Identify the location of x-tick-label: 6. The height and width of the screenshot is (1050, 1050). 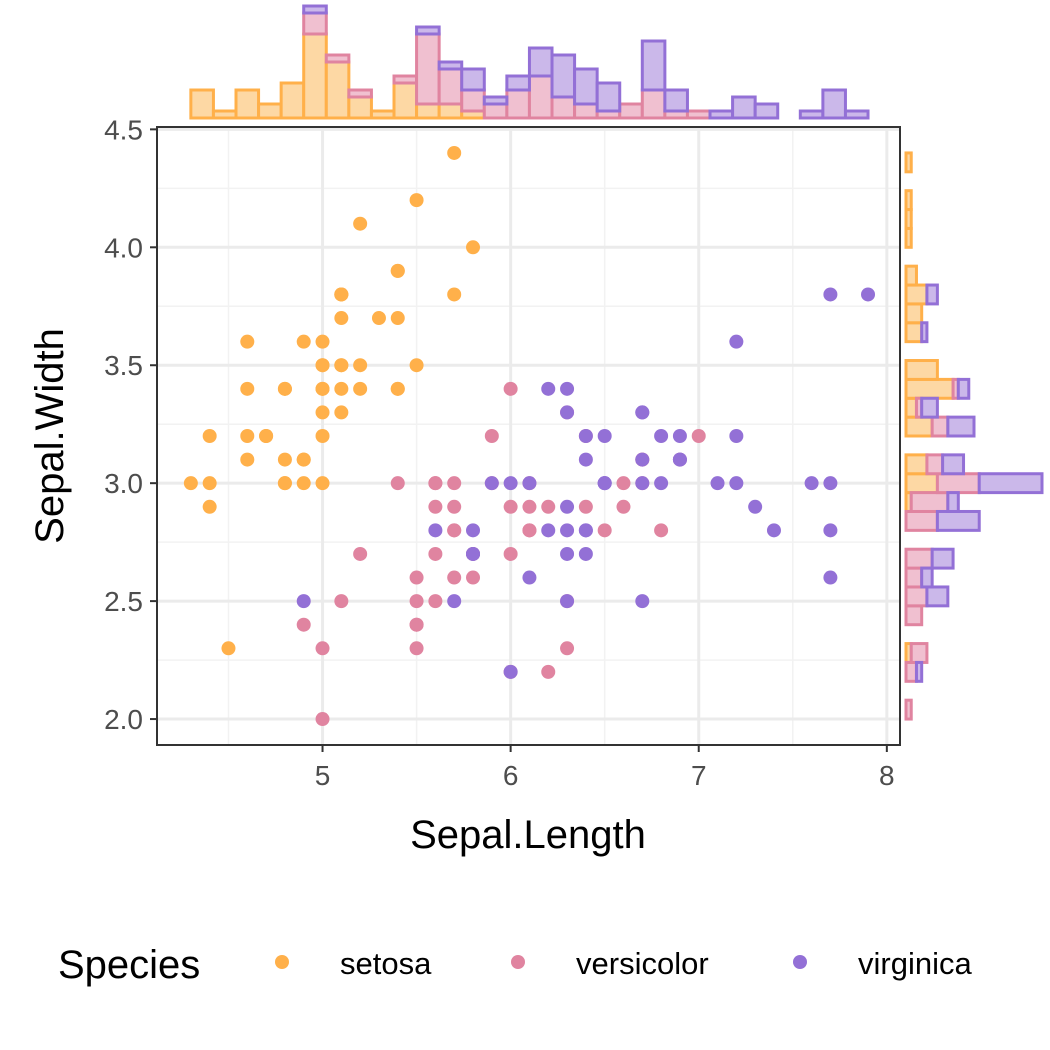
(511, 775).